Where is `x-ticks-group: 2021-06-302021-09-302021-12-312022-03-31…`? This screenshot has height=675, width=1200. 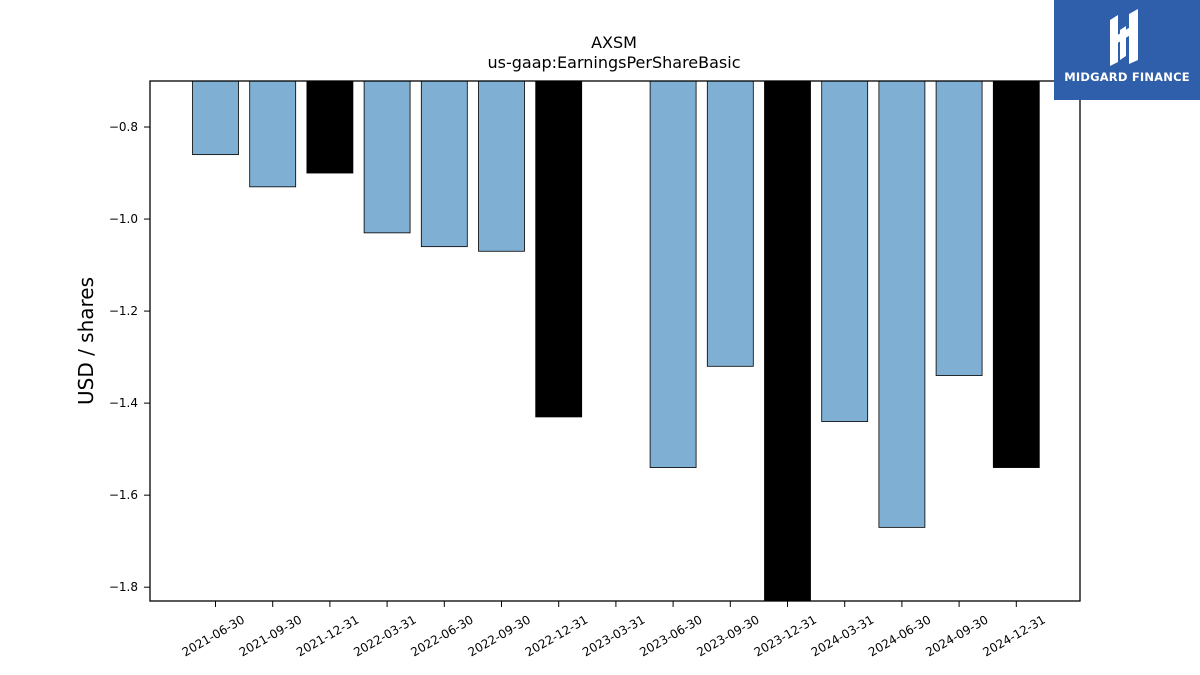 x-ticks-group: 2021-06-302021-09-302021-12-312022-03-31… is located at coordinates (614, 630).